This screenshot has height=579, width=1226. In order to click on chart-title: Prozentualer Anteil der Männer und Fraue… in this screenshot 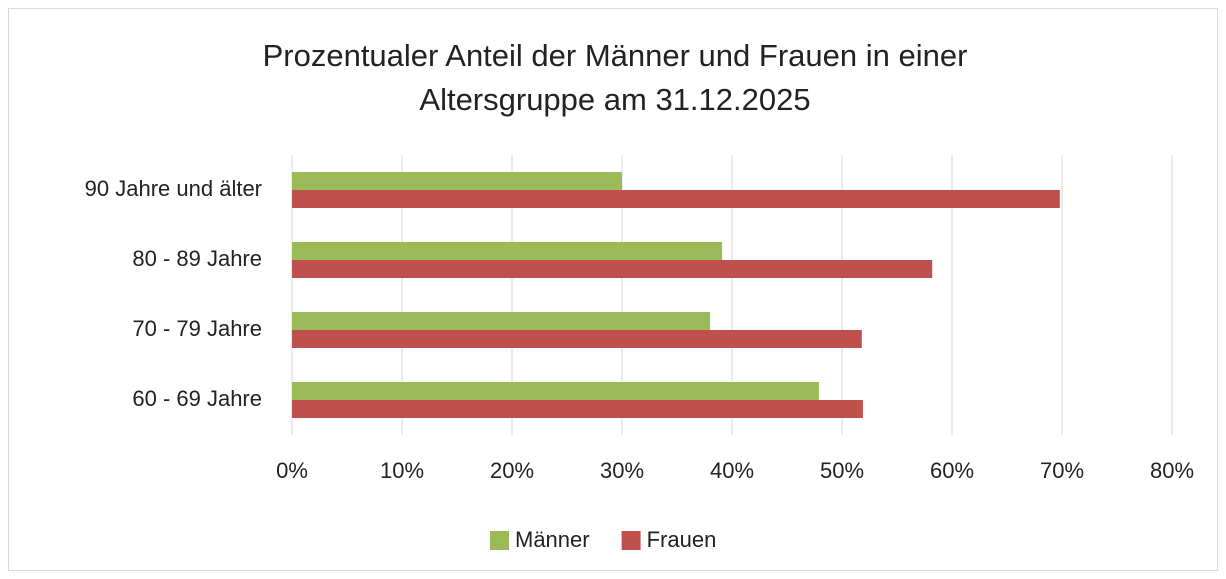, I will do `click(615, 77)`.